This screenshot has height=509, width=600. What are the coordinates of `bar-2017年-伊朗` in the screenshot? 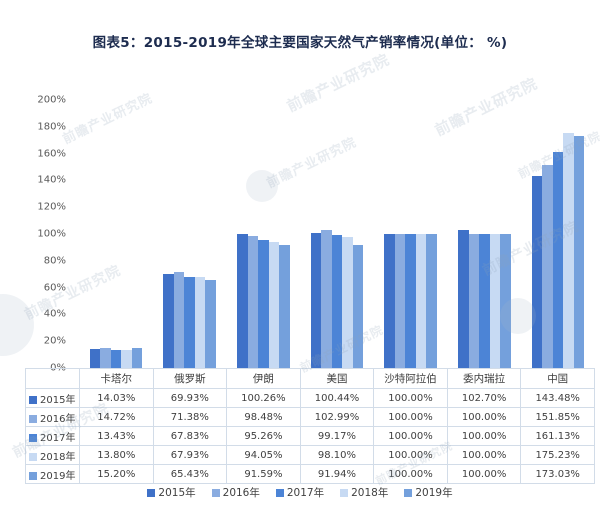 It's located at (263, 304).